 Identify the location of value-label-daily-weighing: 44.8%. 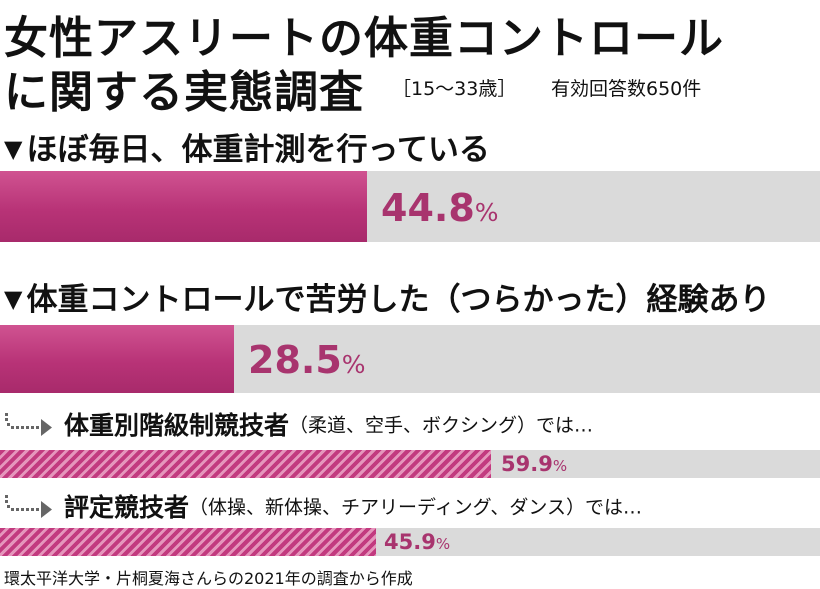
(440, 208).